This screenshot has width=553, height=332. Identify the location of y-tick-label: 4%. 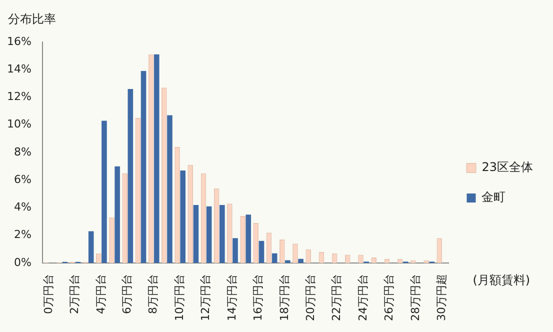
(23, 207).